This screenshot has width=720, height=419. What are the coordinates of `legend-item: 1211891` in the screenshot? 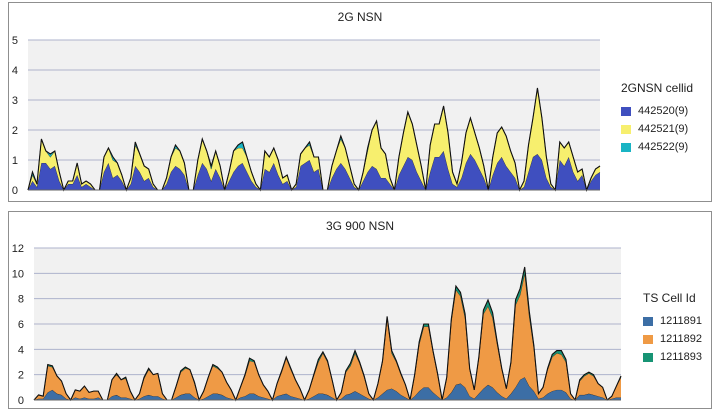 It's located at (672, 321).